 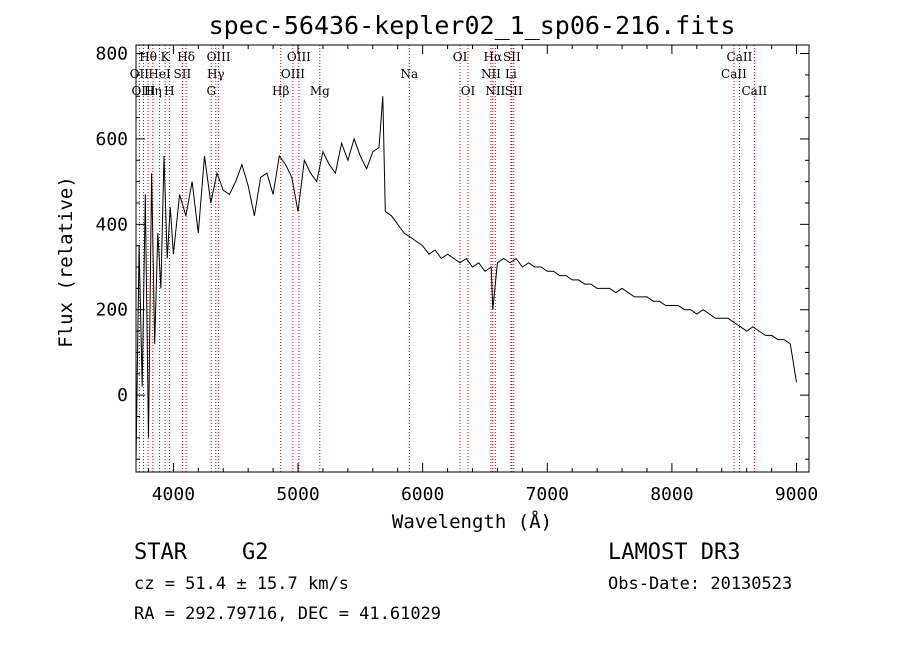 What do you see at coordinates (511, 74) in the screenshot?
I see `line-id-label: Li` at bounding box center [511, 74].